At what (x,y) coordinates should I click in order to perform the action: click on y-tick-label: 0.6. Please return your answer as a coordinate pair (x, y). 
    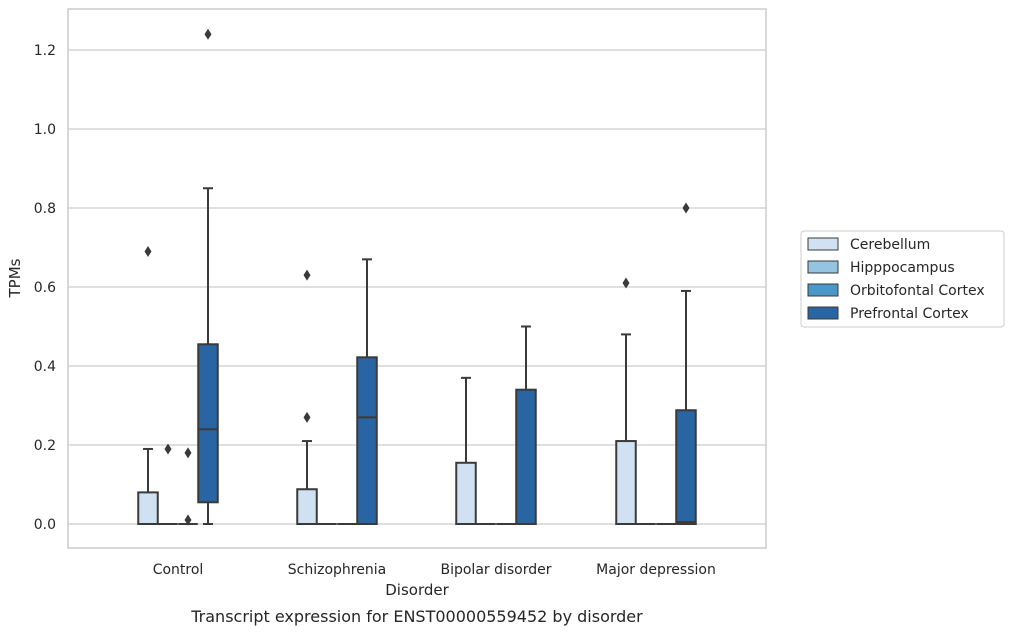
    Looking at the image, I should click on (45, 288).